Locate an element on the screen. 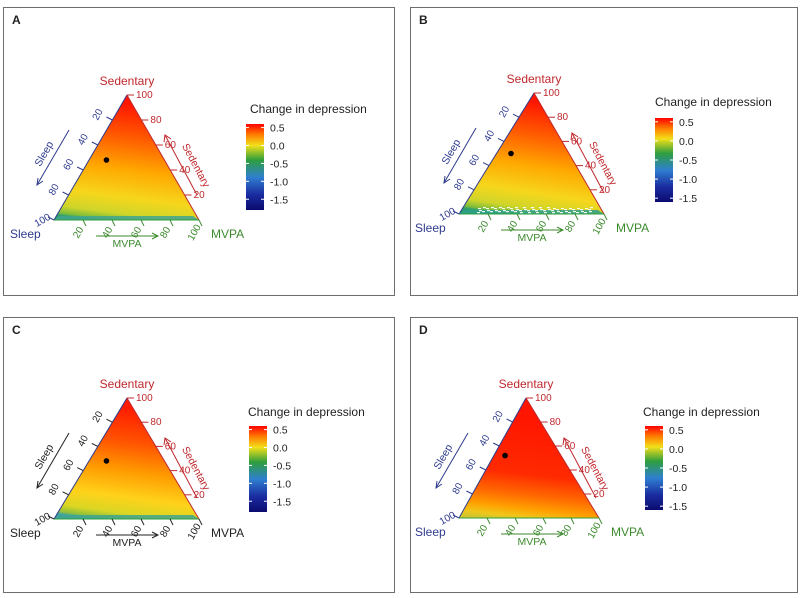 This screenshot has width=800, height=598. sedentary-tick-label: 80 is located at coordinates (556, 422).